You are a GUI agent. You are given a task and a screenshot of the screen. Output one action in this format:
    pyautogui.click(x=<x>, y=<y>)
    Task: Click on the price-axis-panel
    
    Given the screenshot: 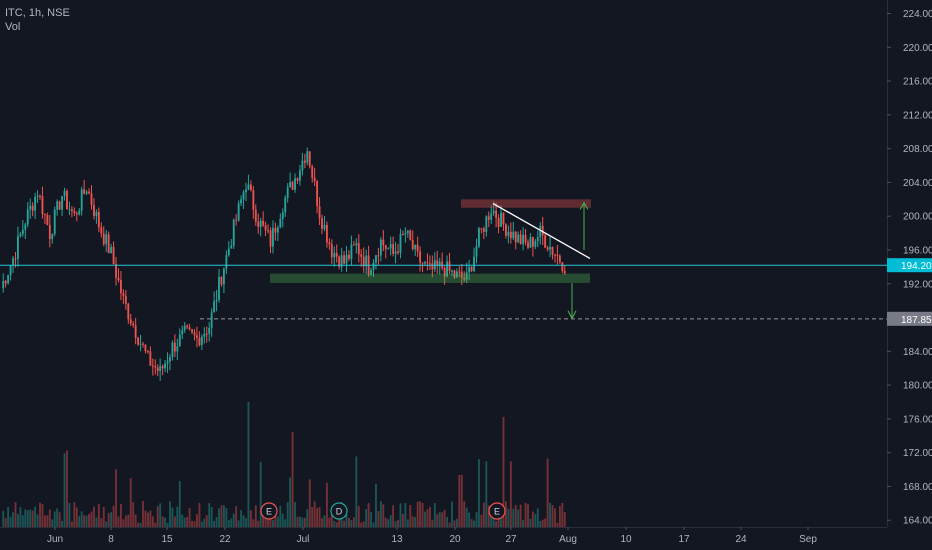 What is the action you would take?
    pyautogui.click(x=909, y=275)
    